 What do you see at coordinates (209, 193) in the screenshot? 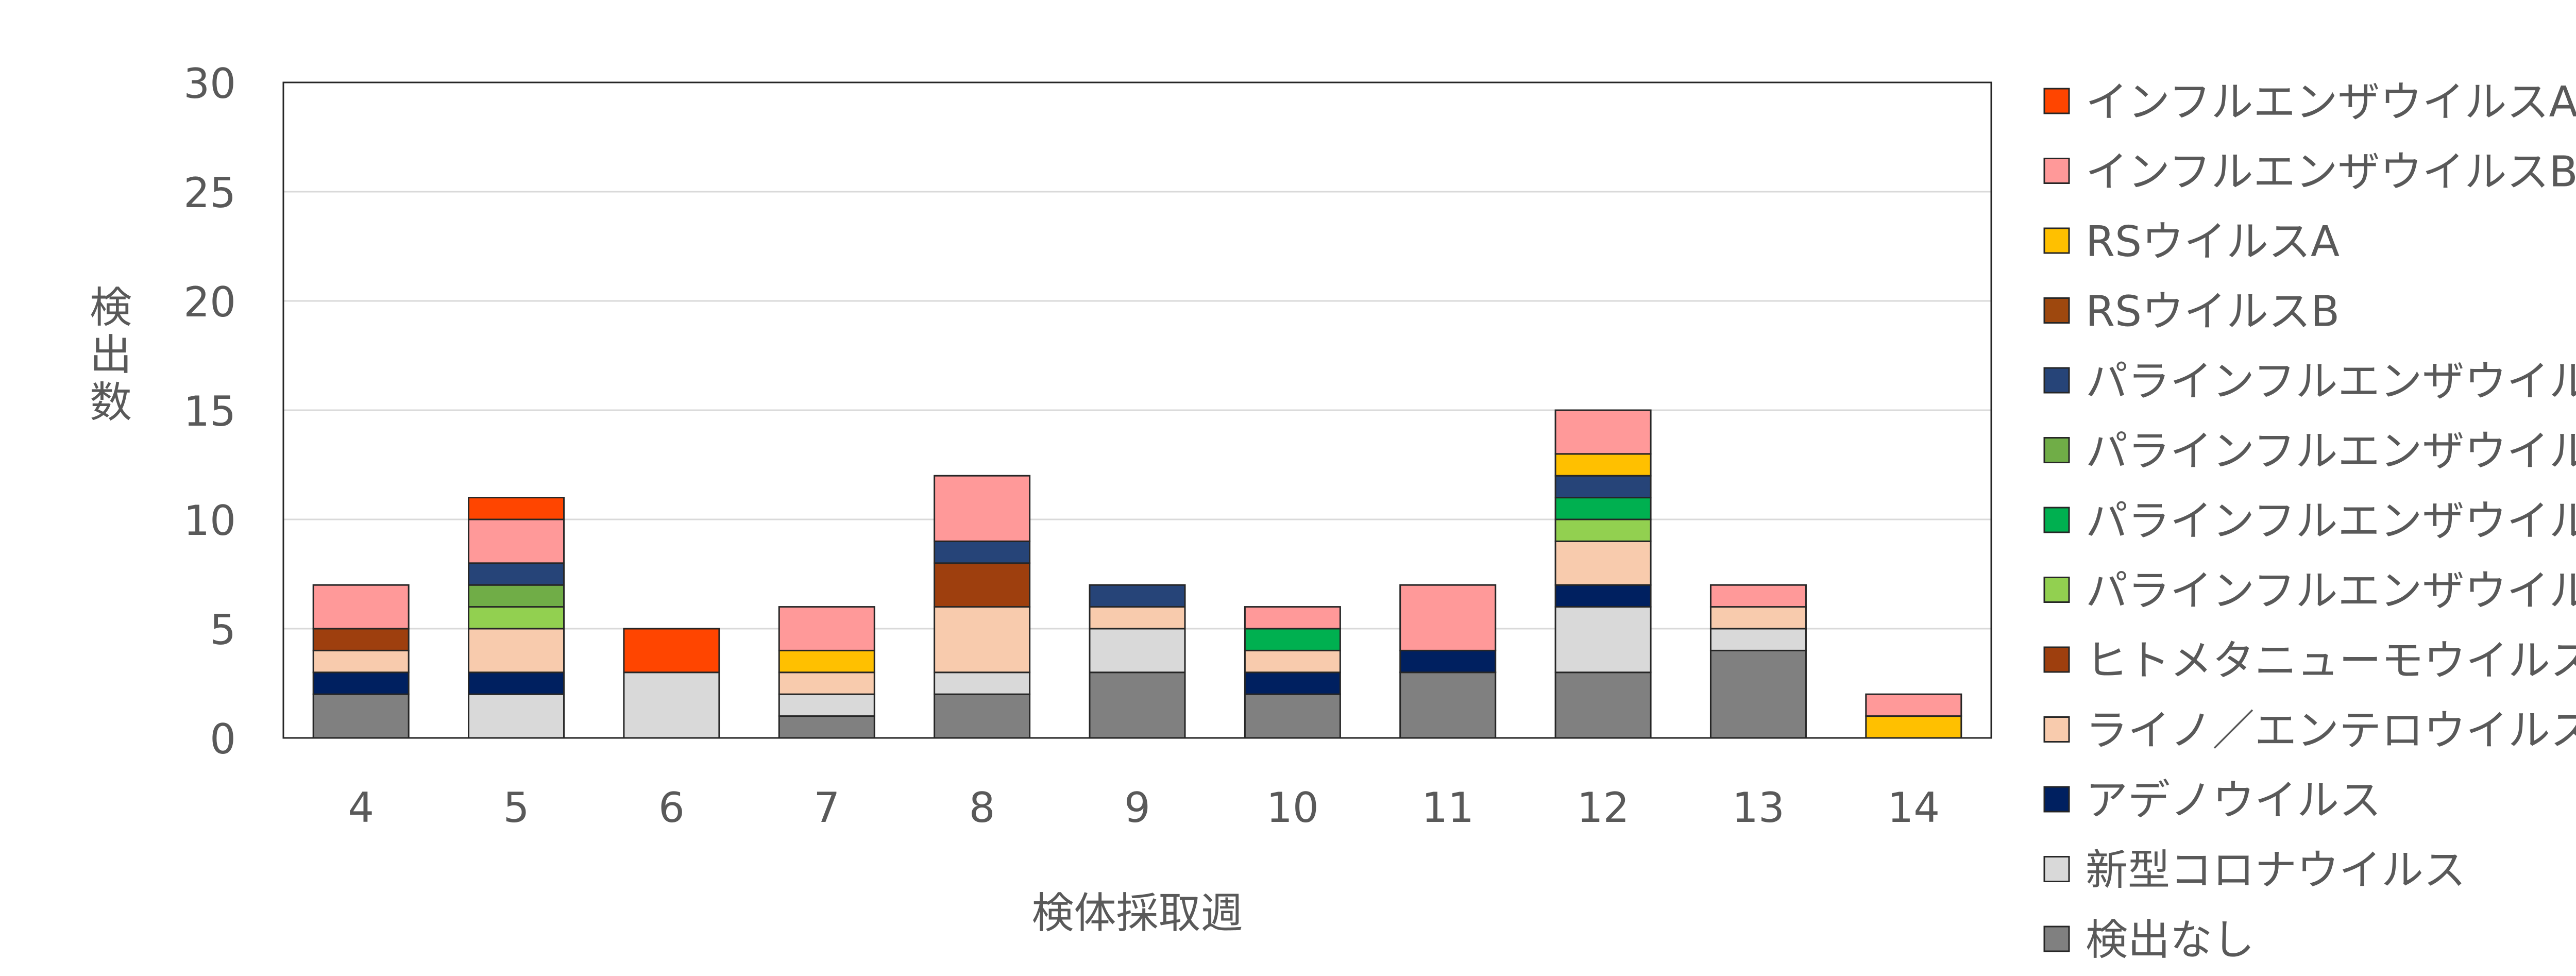
I see `y-tick-label: 25` at bounding box center [209, 193].